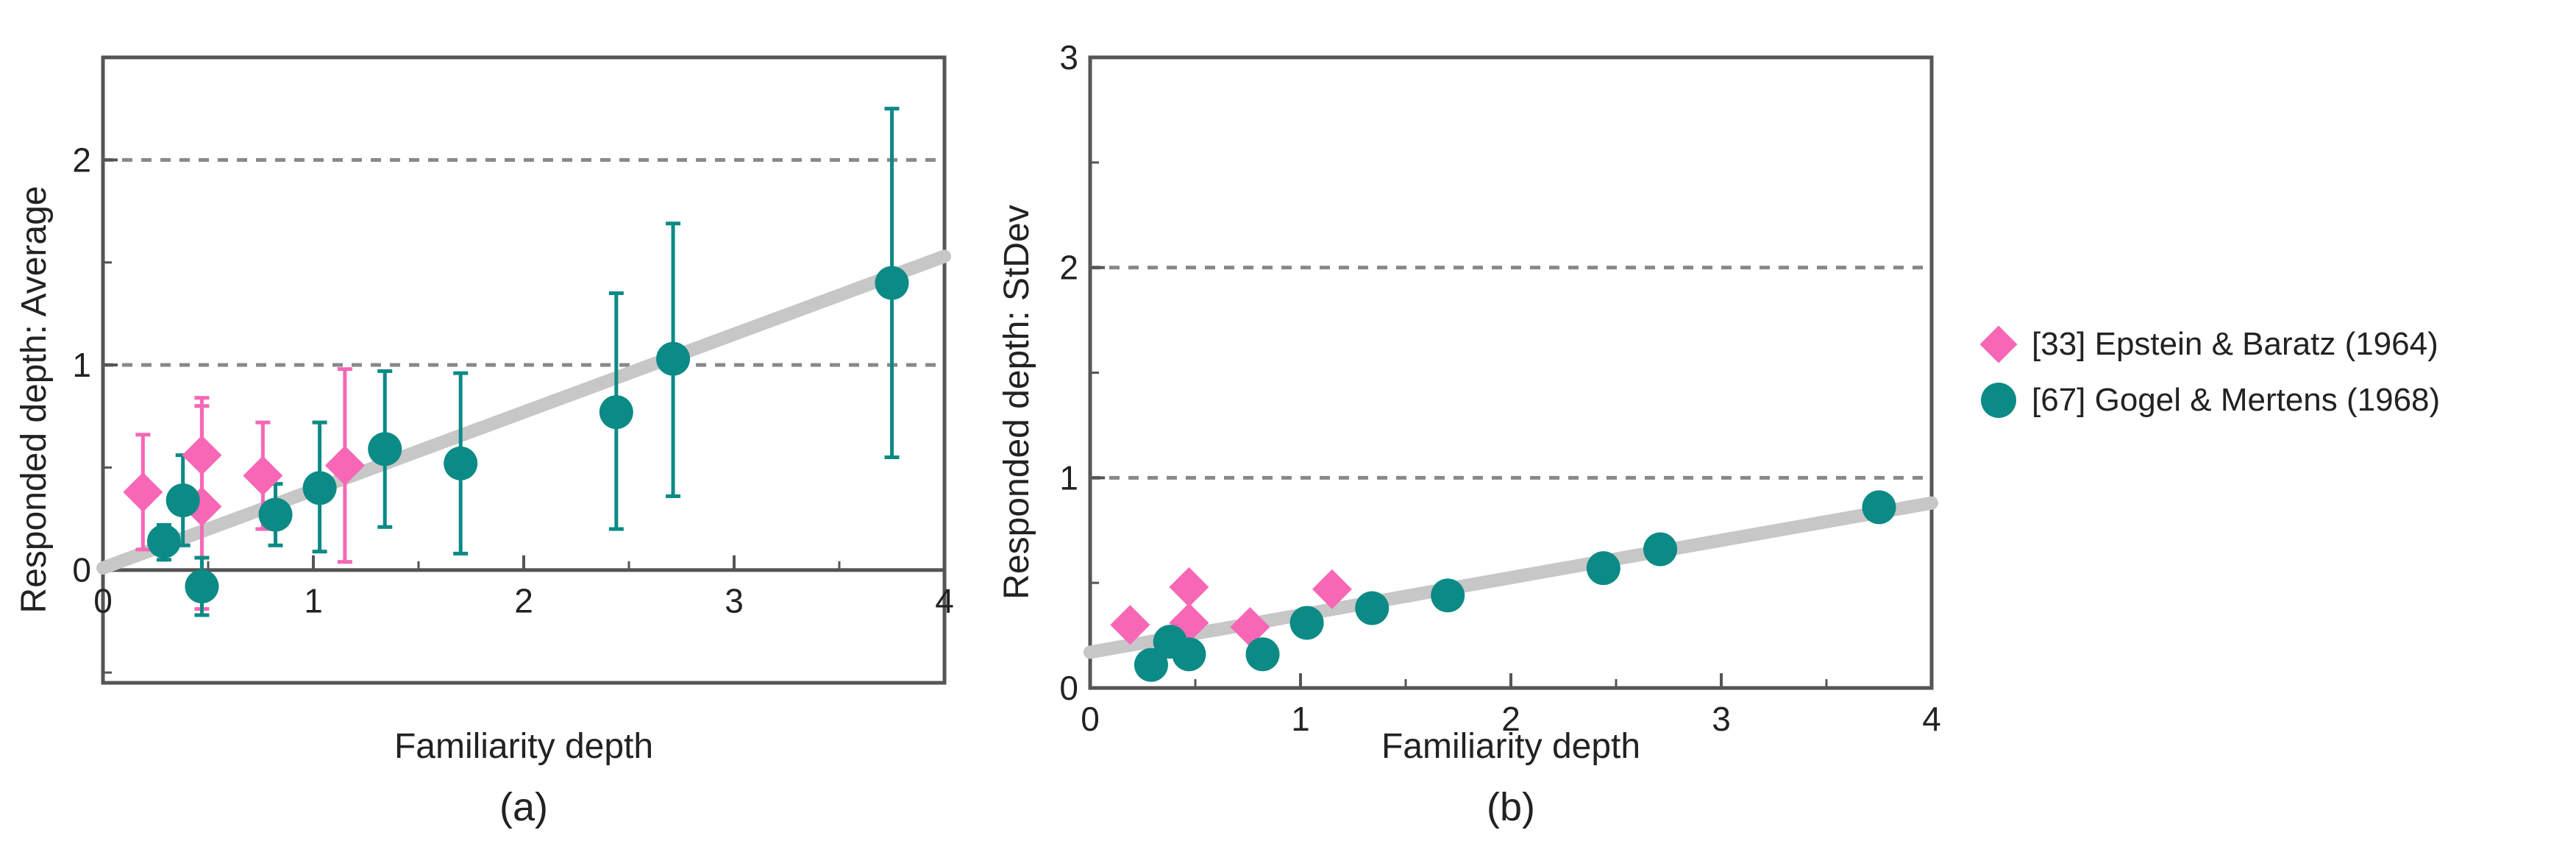 This screenshot has height=855, width=2576. I want to click on y-tick-label: 3, so click(1068, 57).